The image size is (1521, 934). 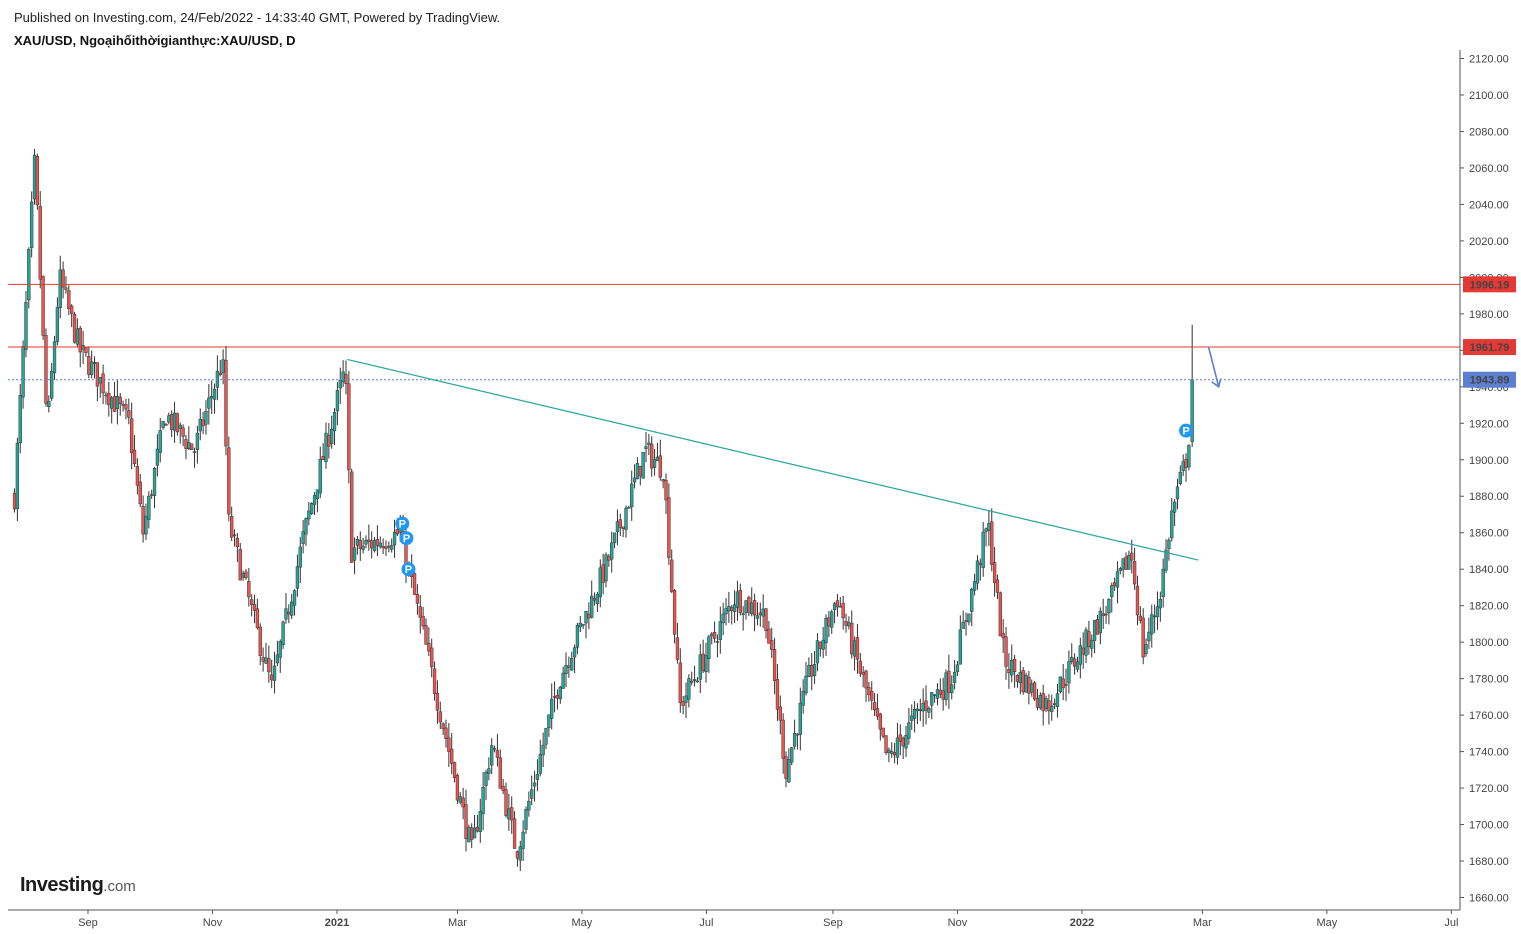 I want to click on marker-badge, so click(x=1186, y=430).